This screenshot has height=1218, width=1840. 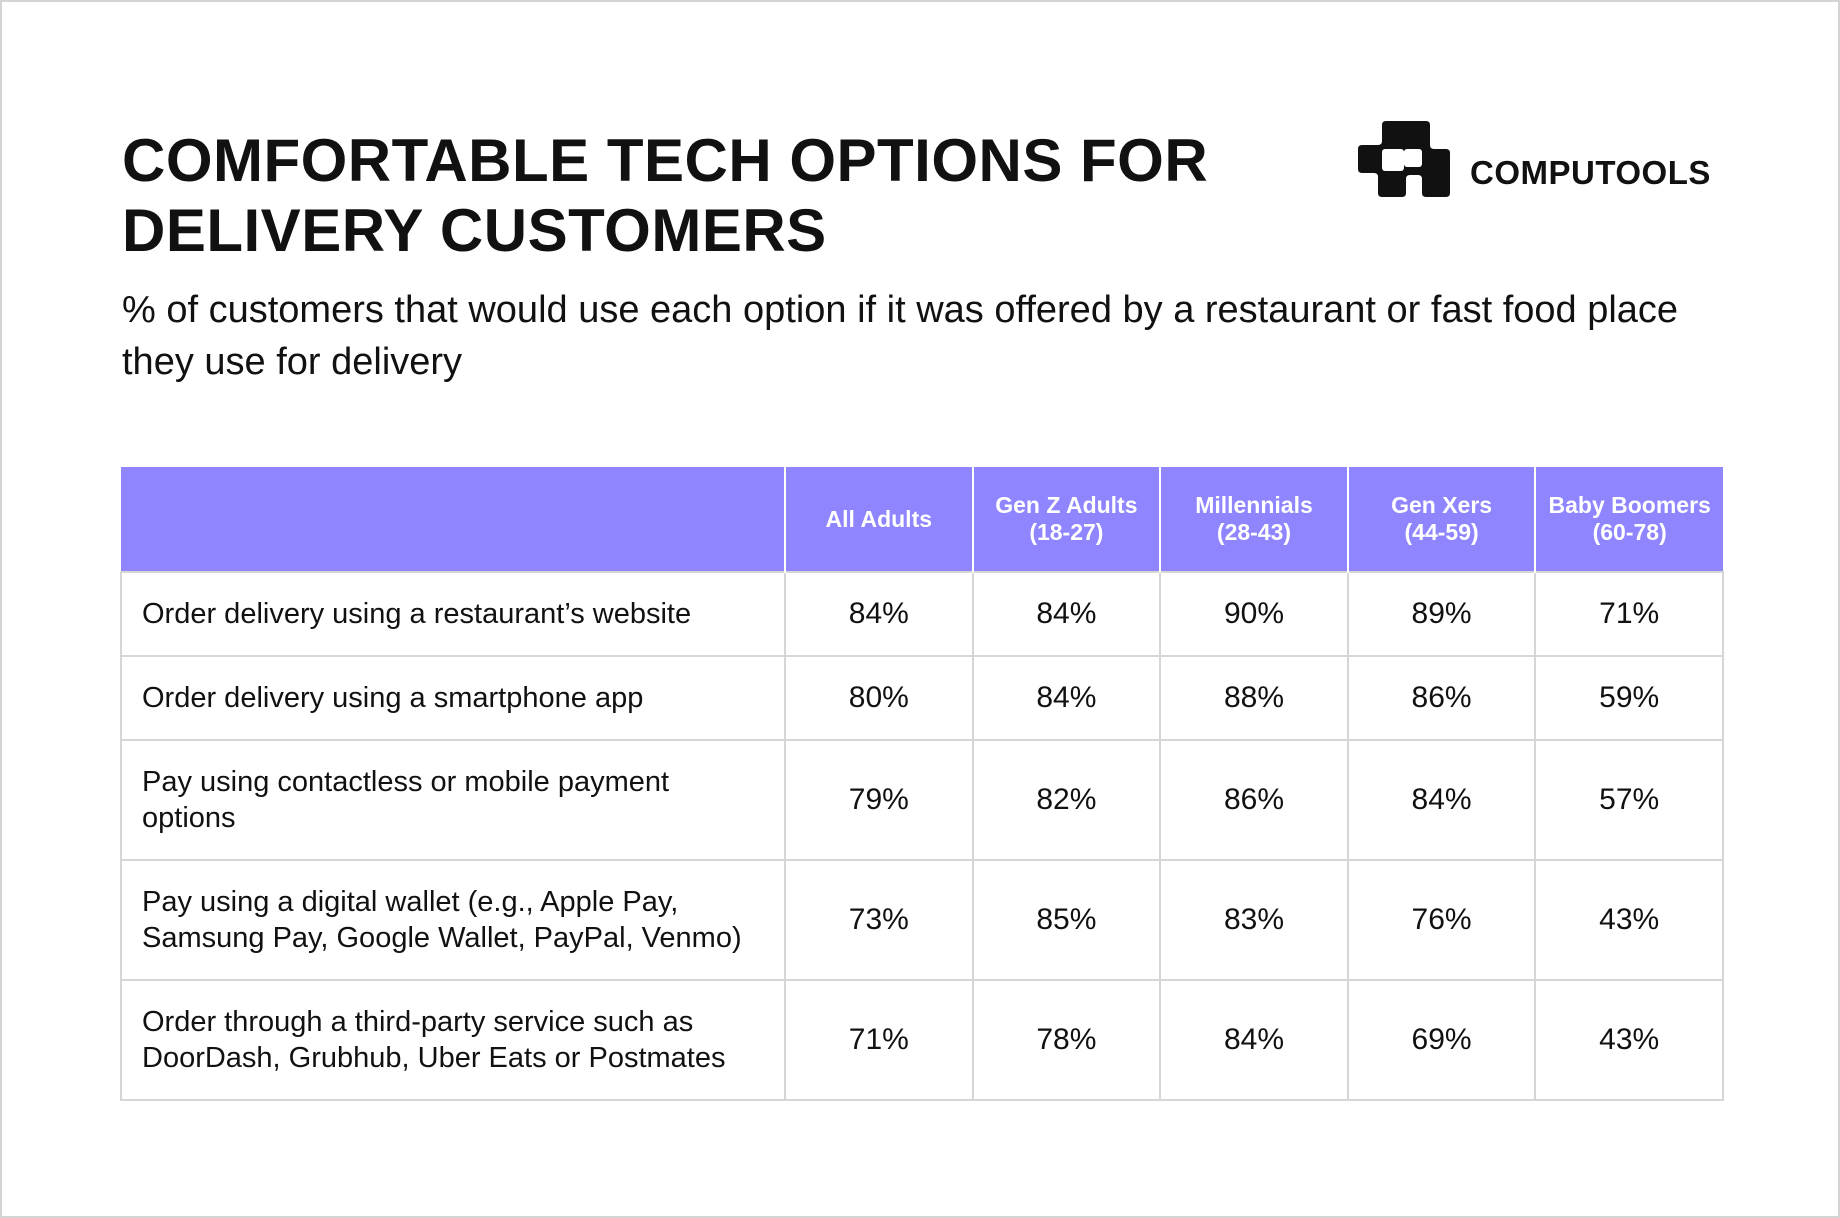 I want to click on column-name: All Adults, so click(x=879, y=518).